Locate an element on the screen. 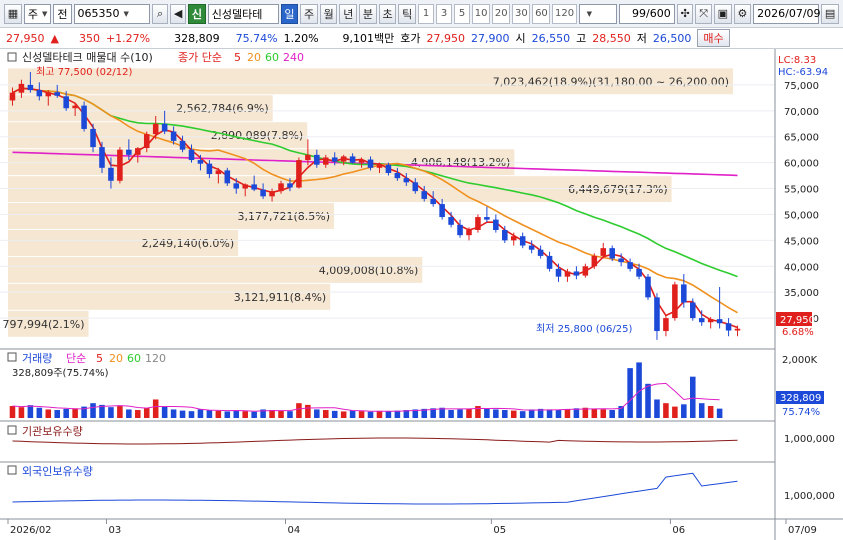  minute-option: 10 is located at coordinates (481, 13).